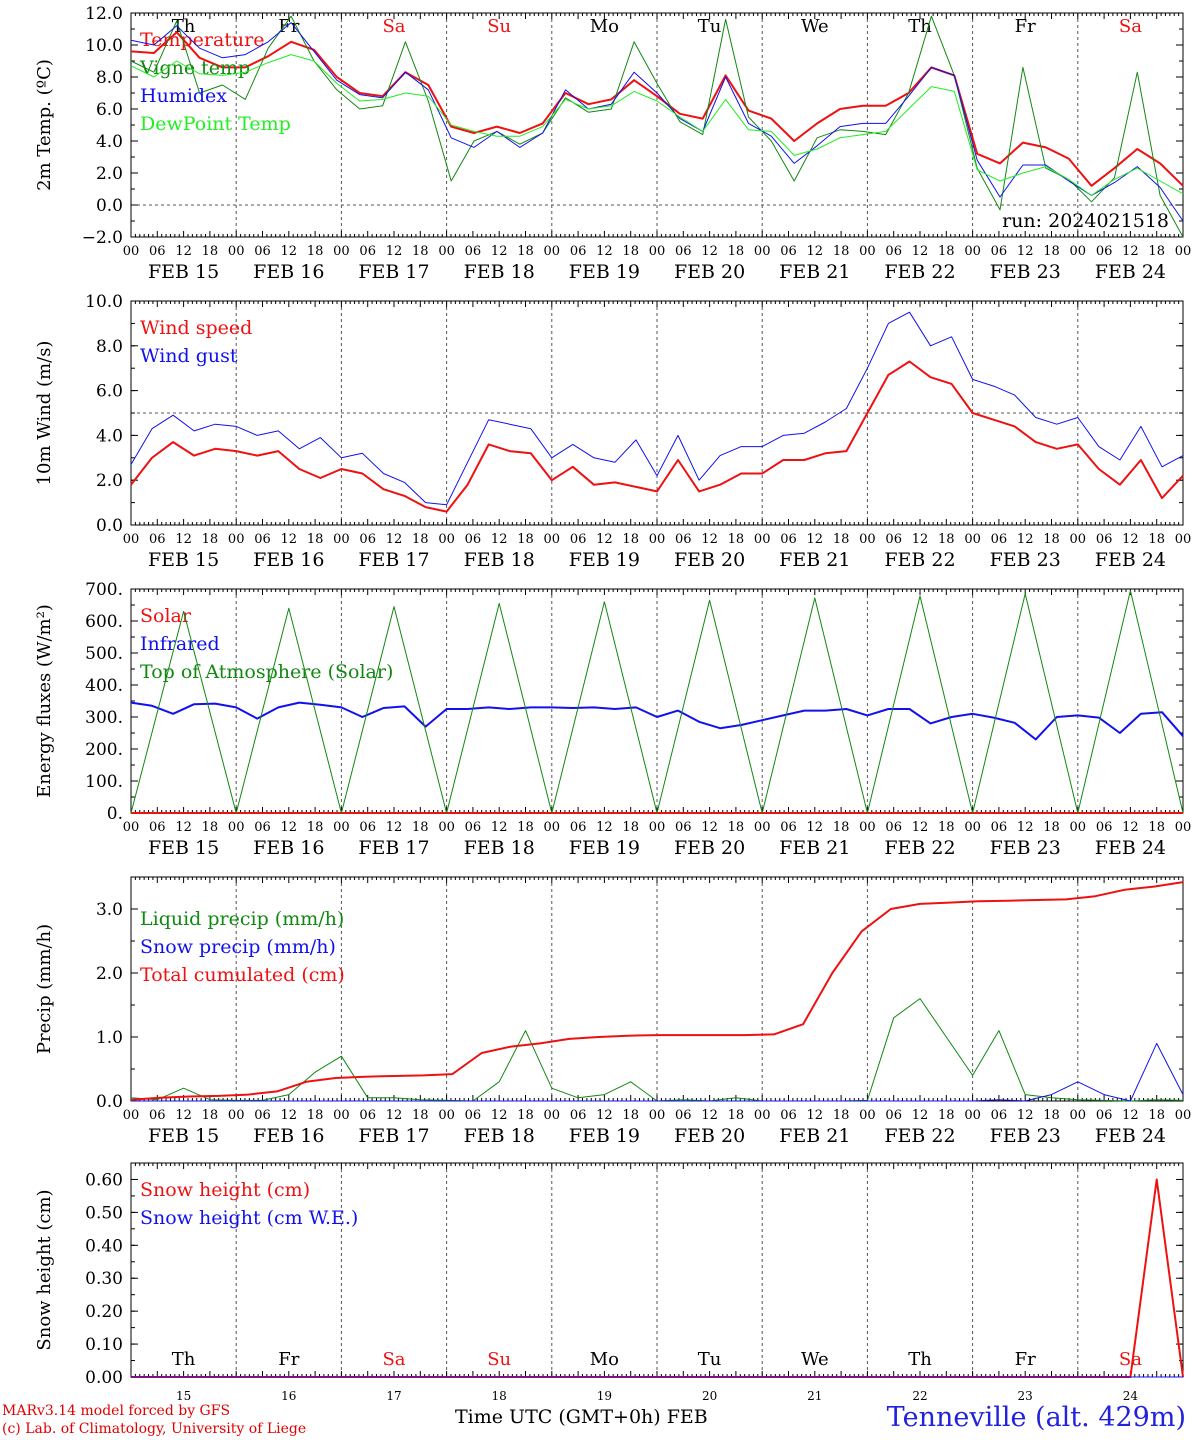 The height and width of the screenshot is (1440, 1194). I want to click on y-axis-label: Energy fluxes (W/m²), so click(44, 701).